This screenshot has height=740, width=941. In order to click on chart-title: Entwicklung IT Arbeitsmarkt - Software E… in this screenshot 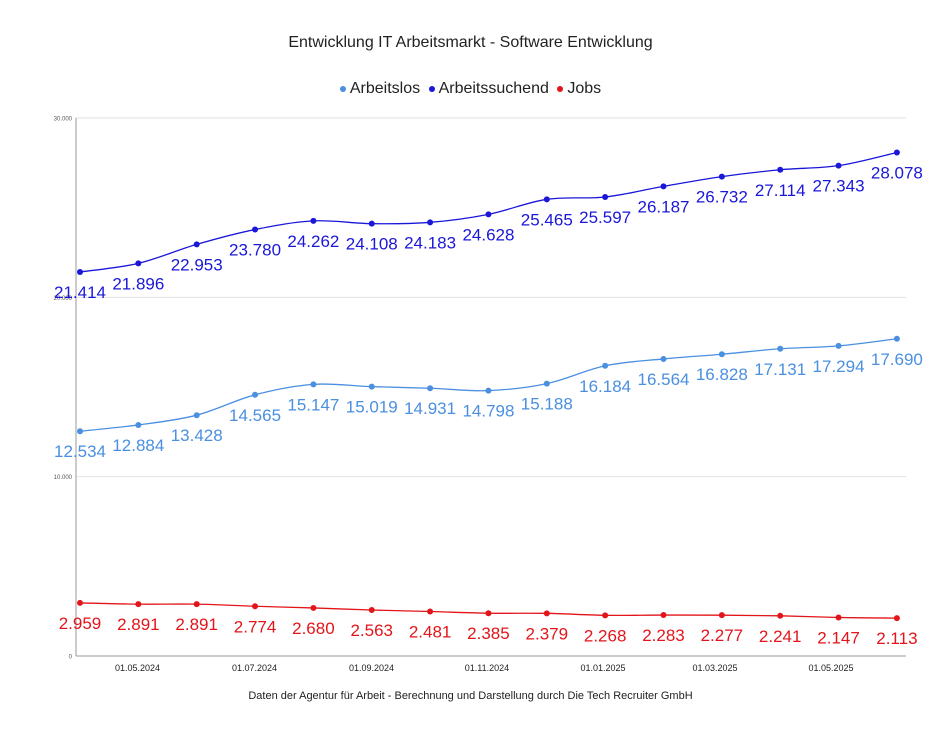, I will do `click(470, 42)`.